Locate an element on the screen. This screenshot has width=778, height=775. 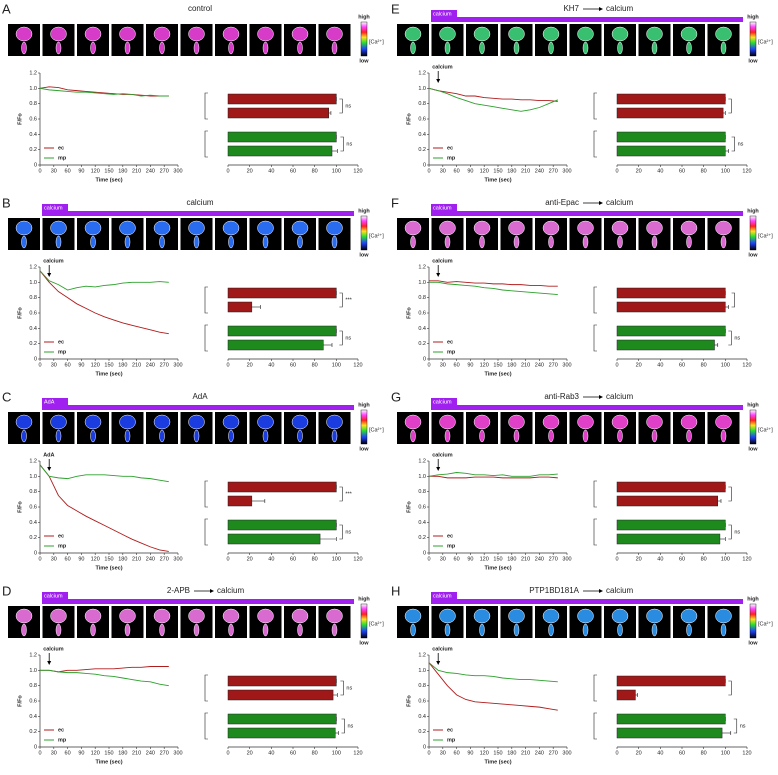
colorbar-high: high is located at coordinates (364, 599).